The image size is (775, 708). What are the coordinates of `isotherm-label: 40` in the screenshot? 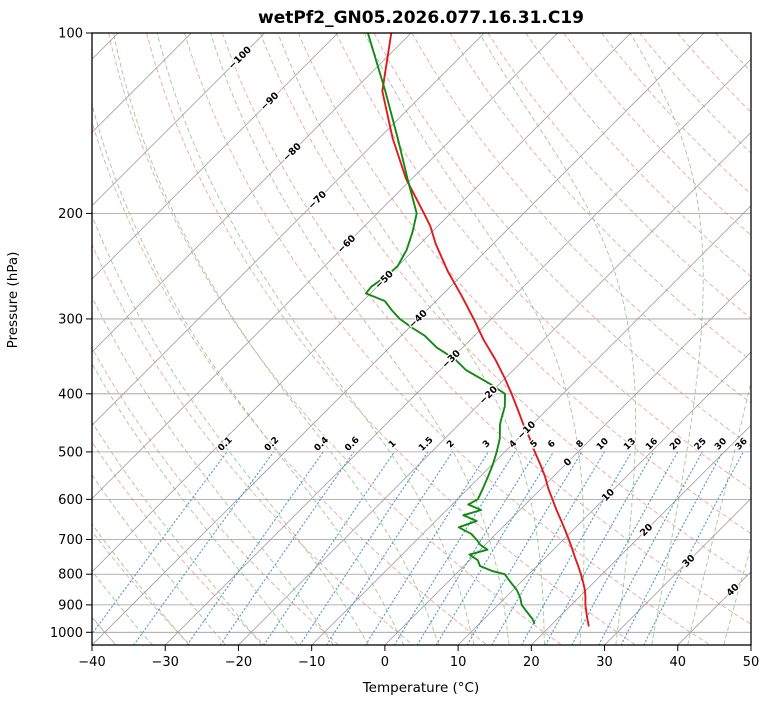 It's located at (733, 590).